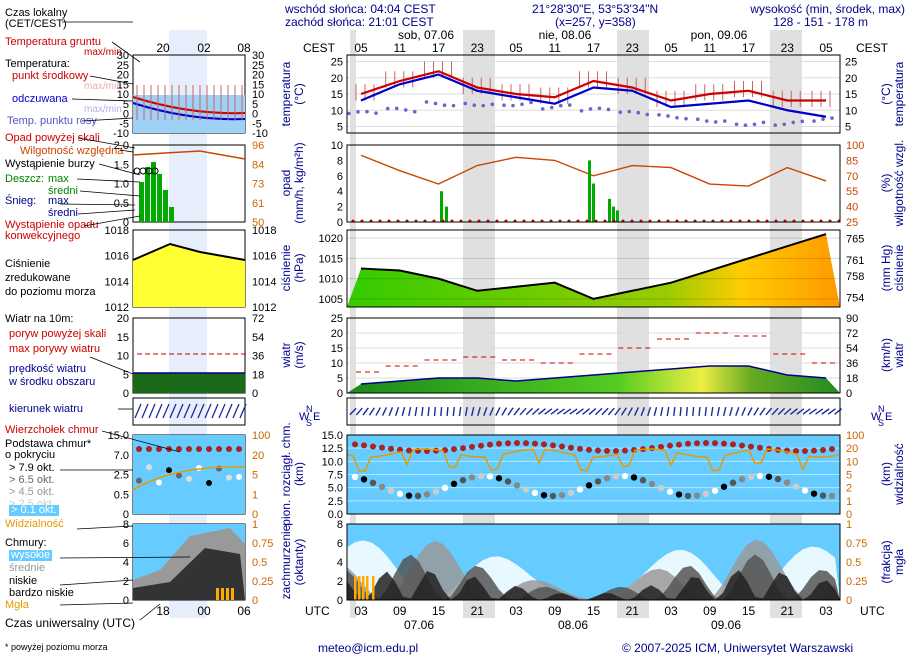  Describe the element at coordinates (299, 354) in the screenshot. I see `wind-axis-title: (m/s)` at that location.